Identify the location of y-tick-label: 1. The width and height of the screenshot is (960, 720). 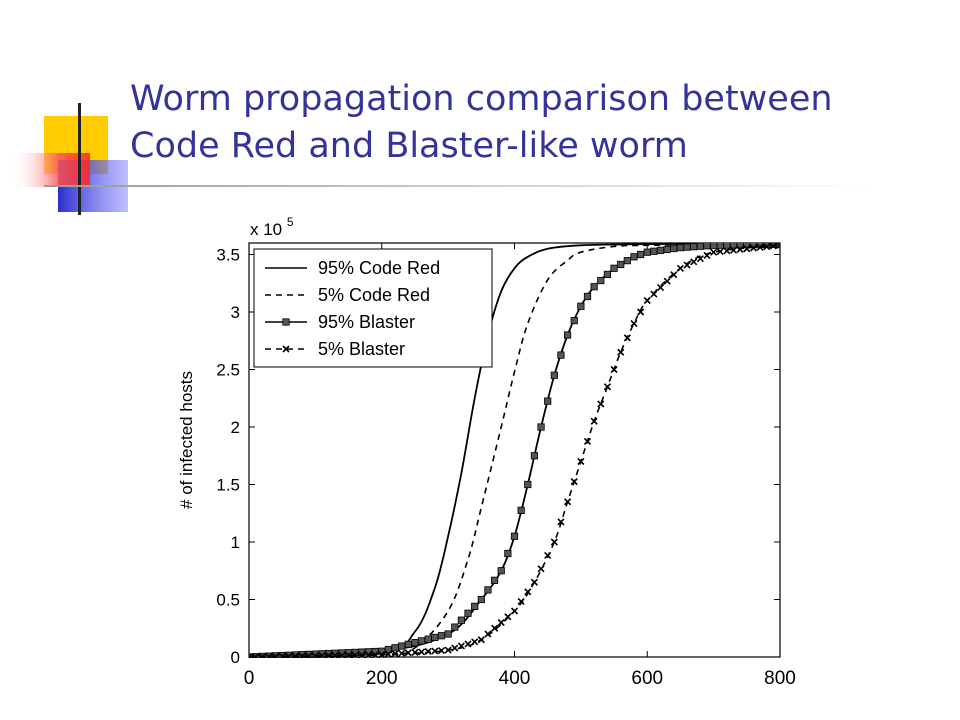
(235, 542).